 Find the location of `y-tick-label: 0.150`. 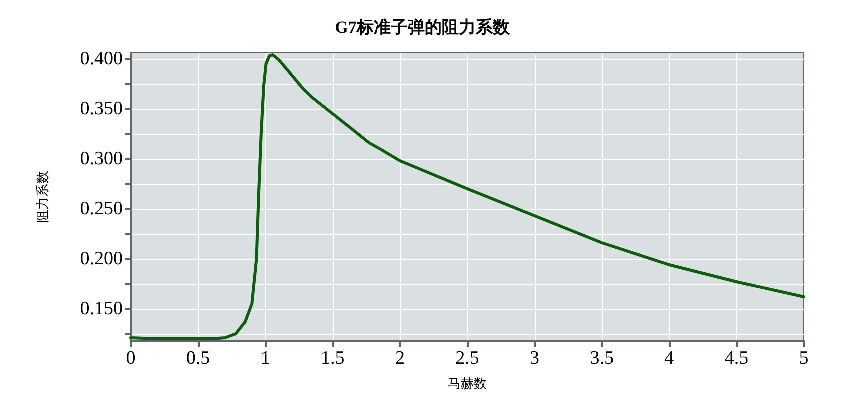

y-tick-label: 0.150 is located at coordinates (101, 309).